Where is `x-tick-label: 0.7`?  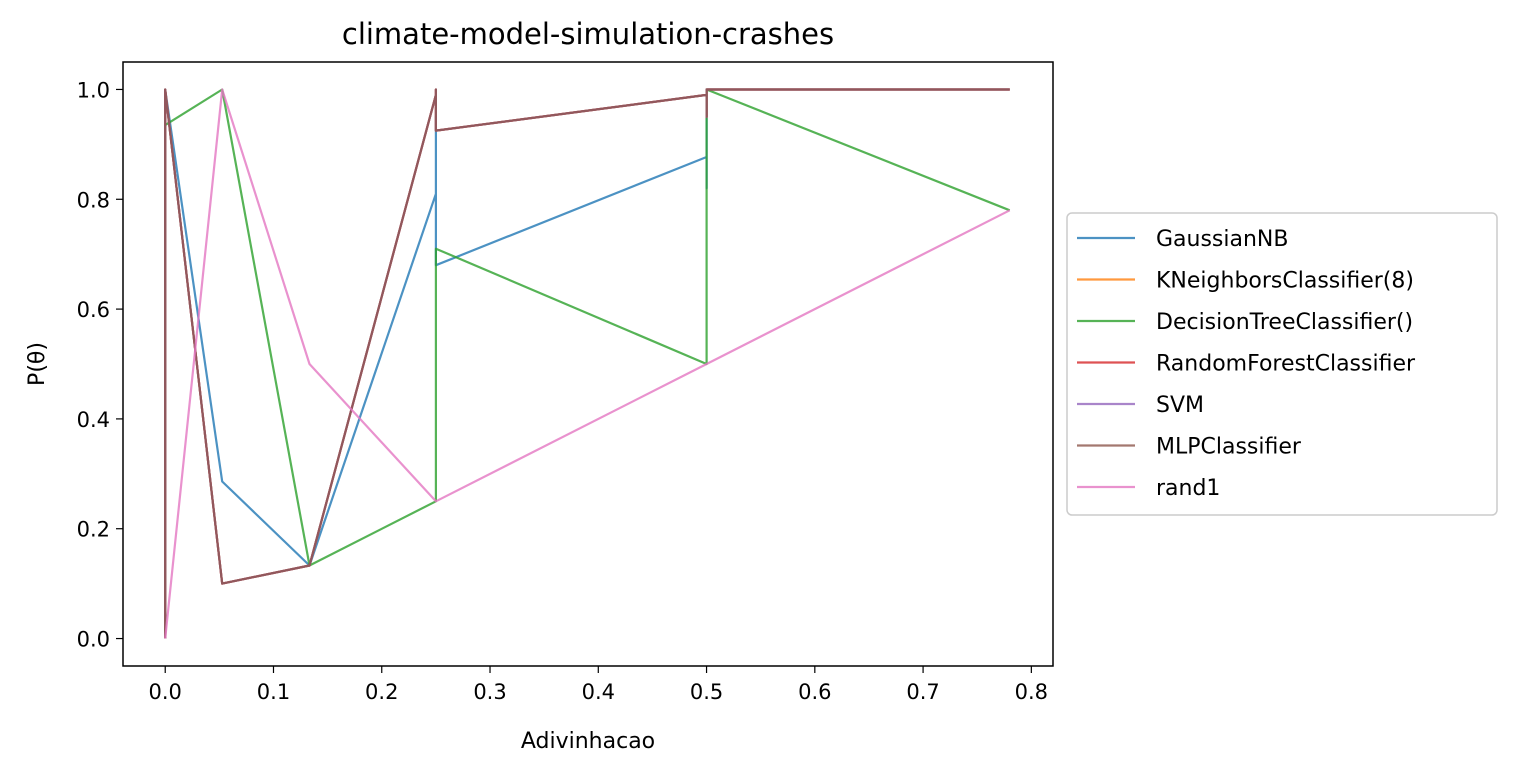 x-tick-label: 0.7 is located at coordinates (922, 692).